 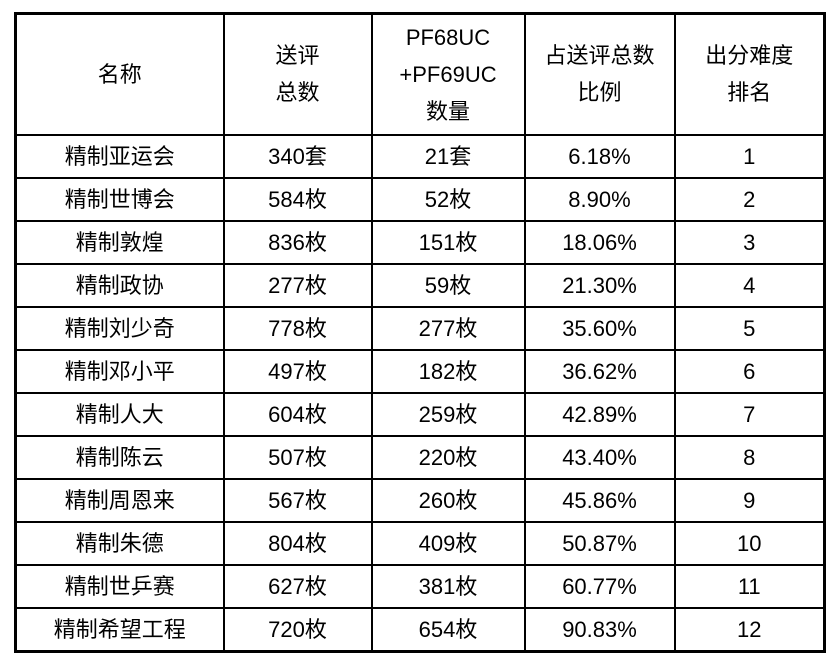 I want to click on table-cell-total-submitted: 836枚, so click(x=297, y=242).